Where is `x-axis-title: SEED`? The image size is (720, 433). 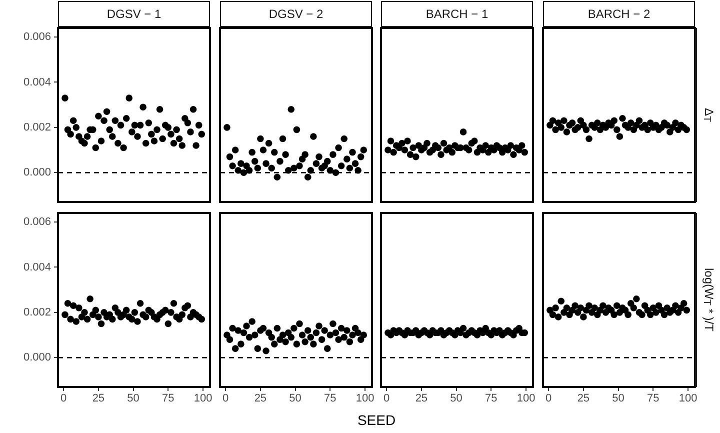 x-axis-title: SEED is located at coordinates (376, 420).